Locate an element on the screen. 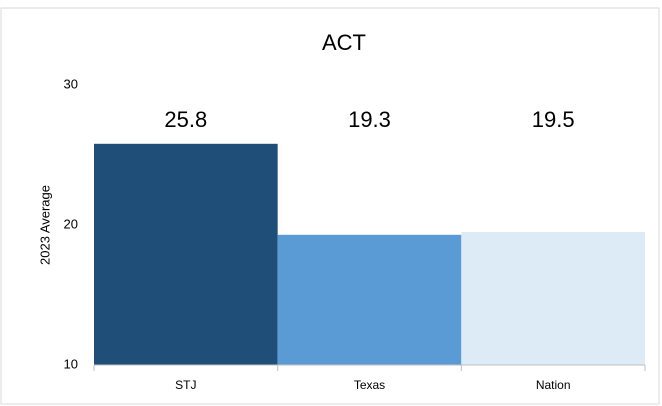 The image size is (662, 406). y-axis-label: 2023 Average is located at coordinates (44, 225).